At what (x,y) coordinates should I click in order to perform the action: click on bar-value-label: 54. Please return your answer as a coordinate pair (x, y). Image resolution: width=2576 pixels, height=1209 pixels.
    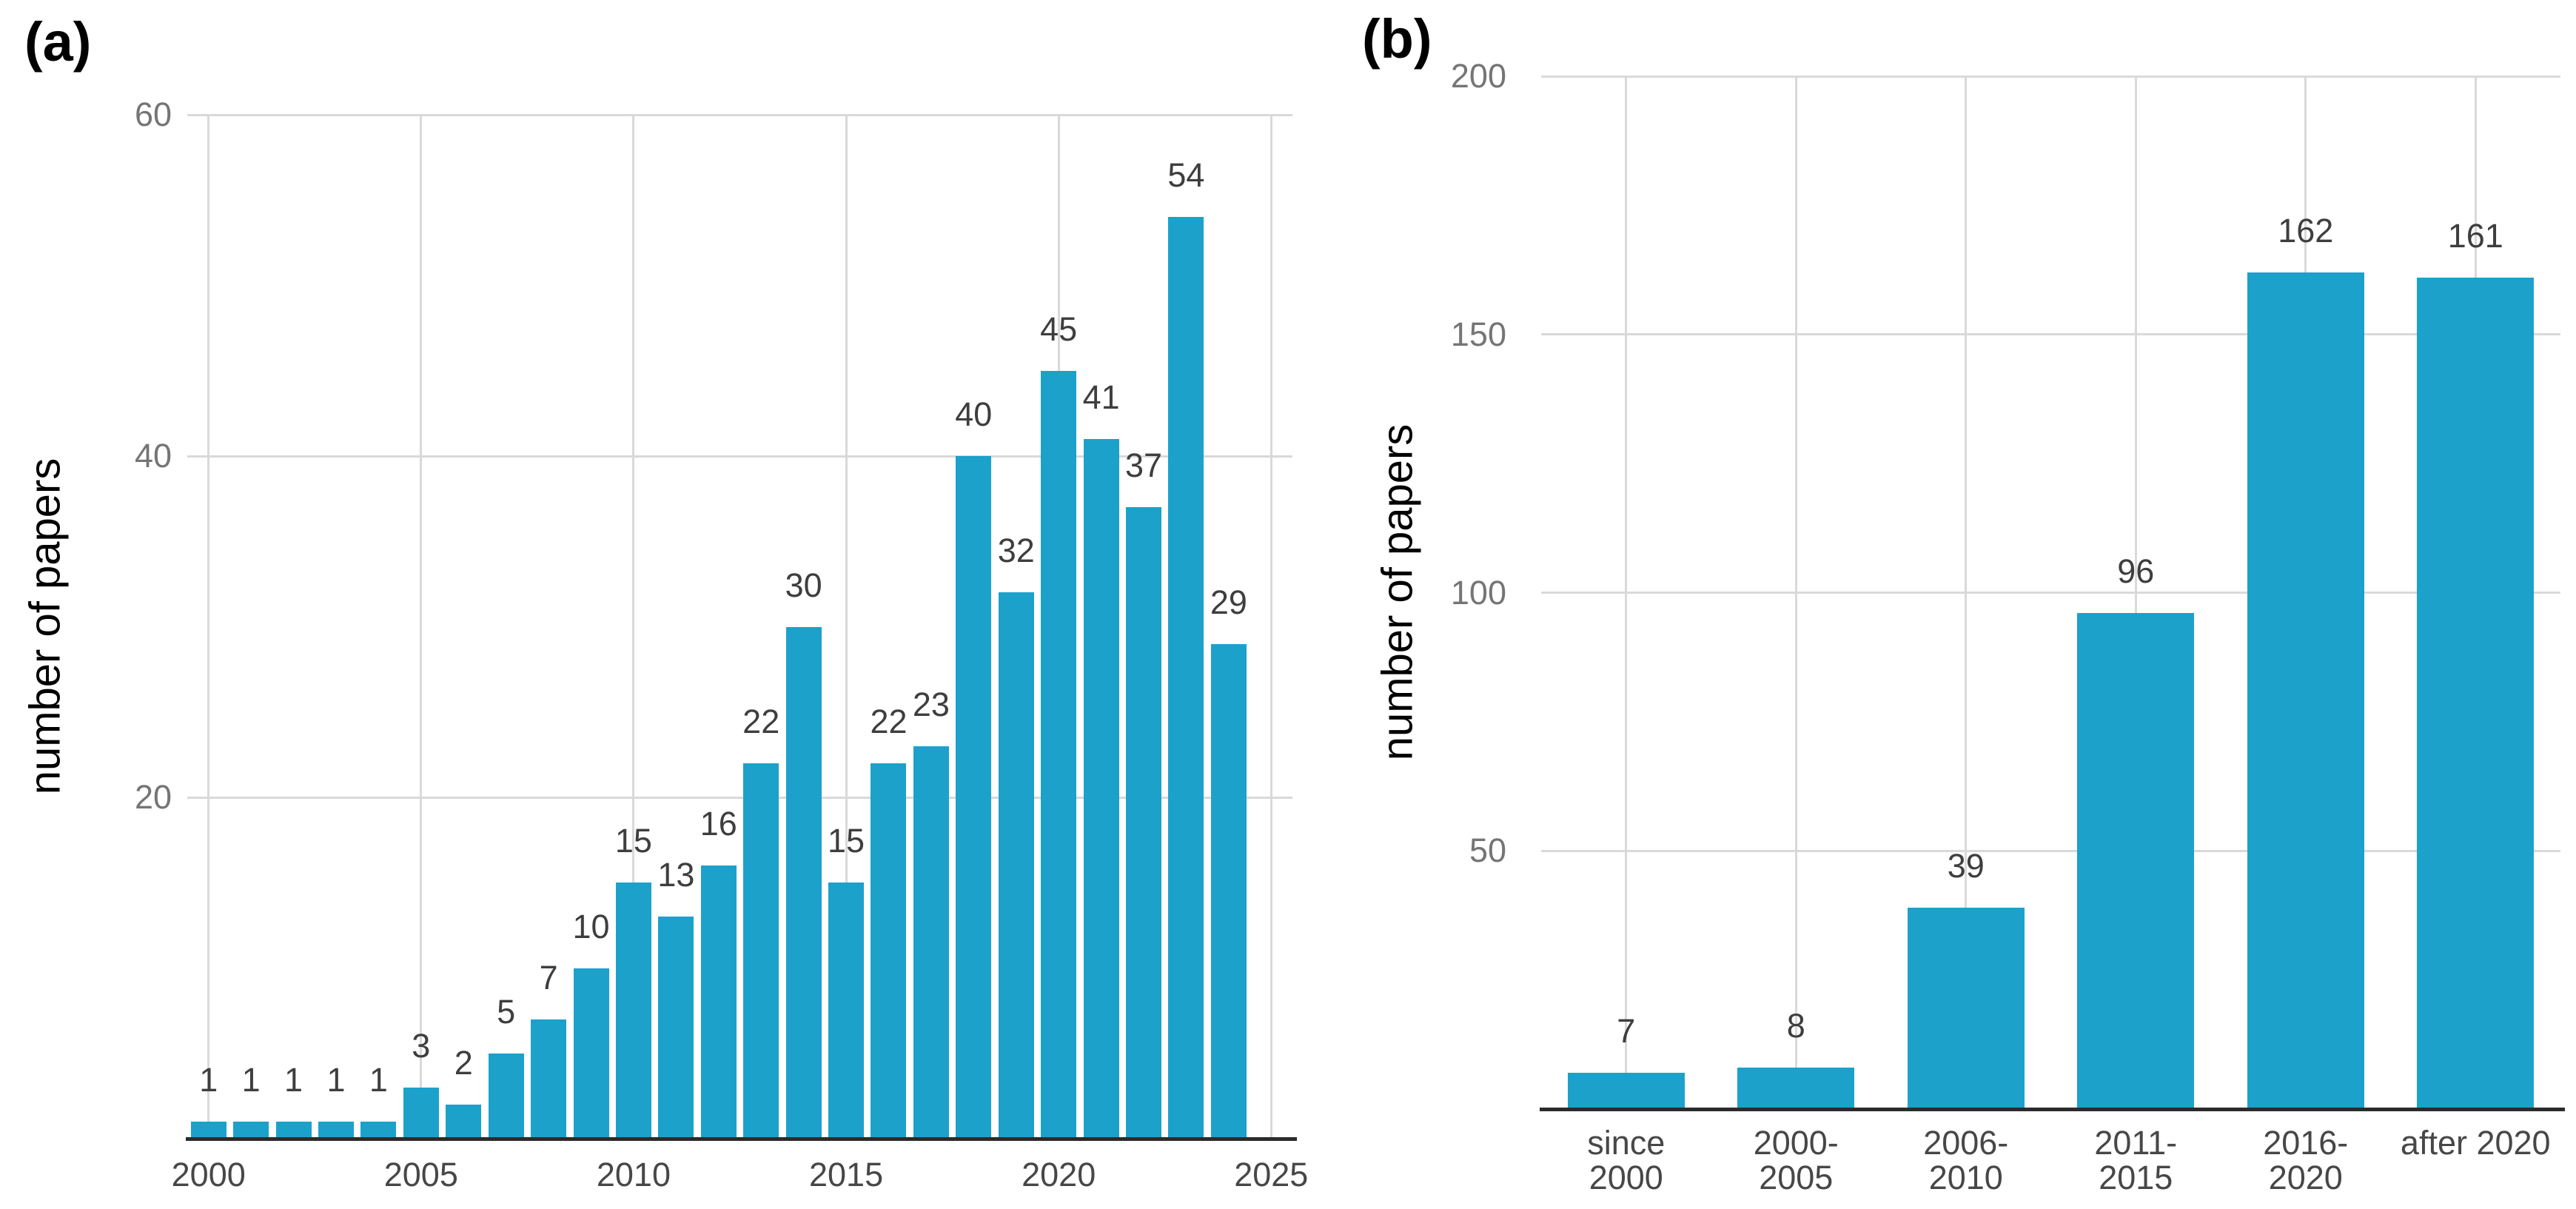
    Looking at the image, I should click on (1186, 175).